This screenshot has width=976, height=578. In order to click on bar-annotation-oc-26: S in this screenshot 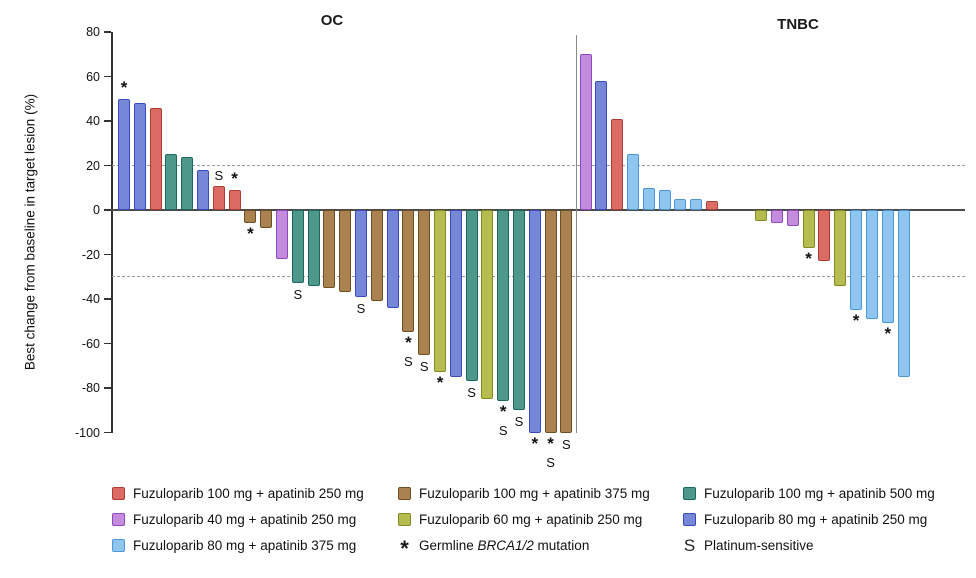, I will do `click(519, 422)`.